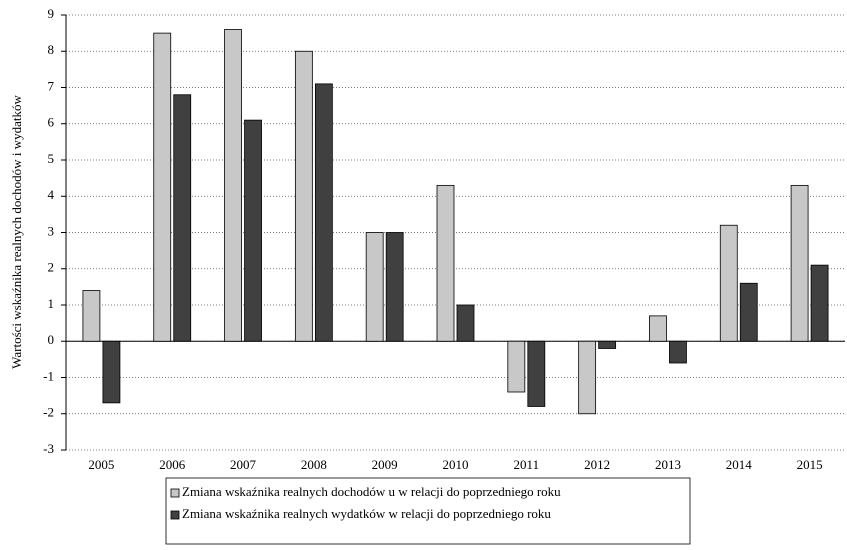 The height and width of the screenshot is (550, 847). Describe the element at coordinates (810, 464) in the screenshot. I see `x-tick-label: 2015` at that location.